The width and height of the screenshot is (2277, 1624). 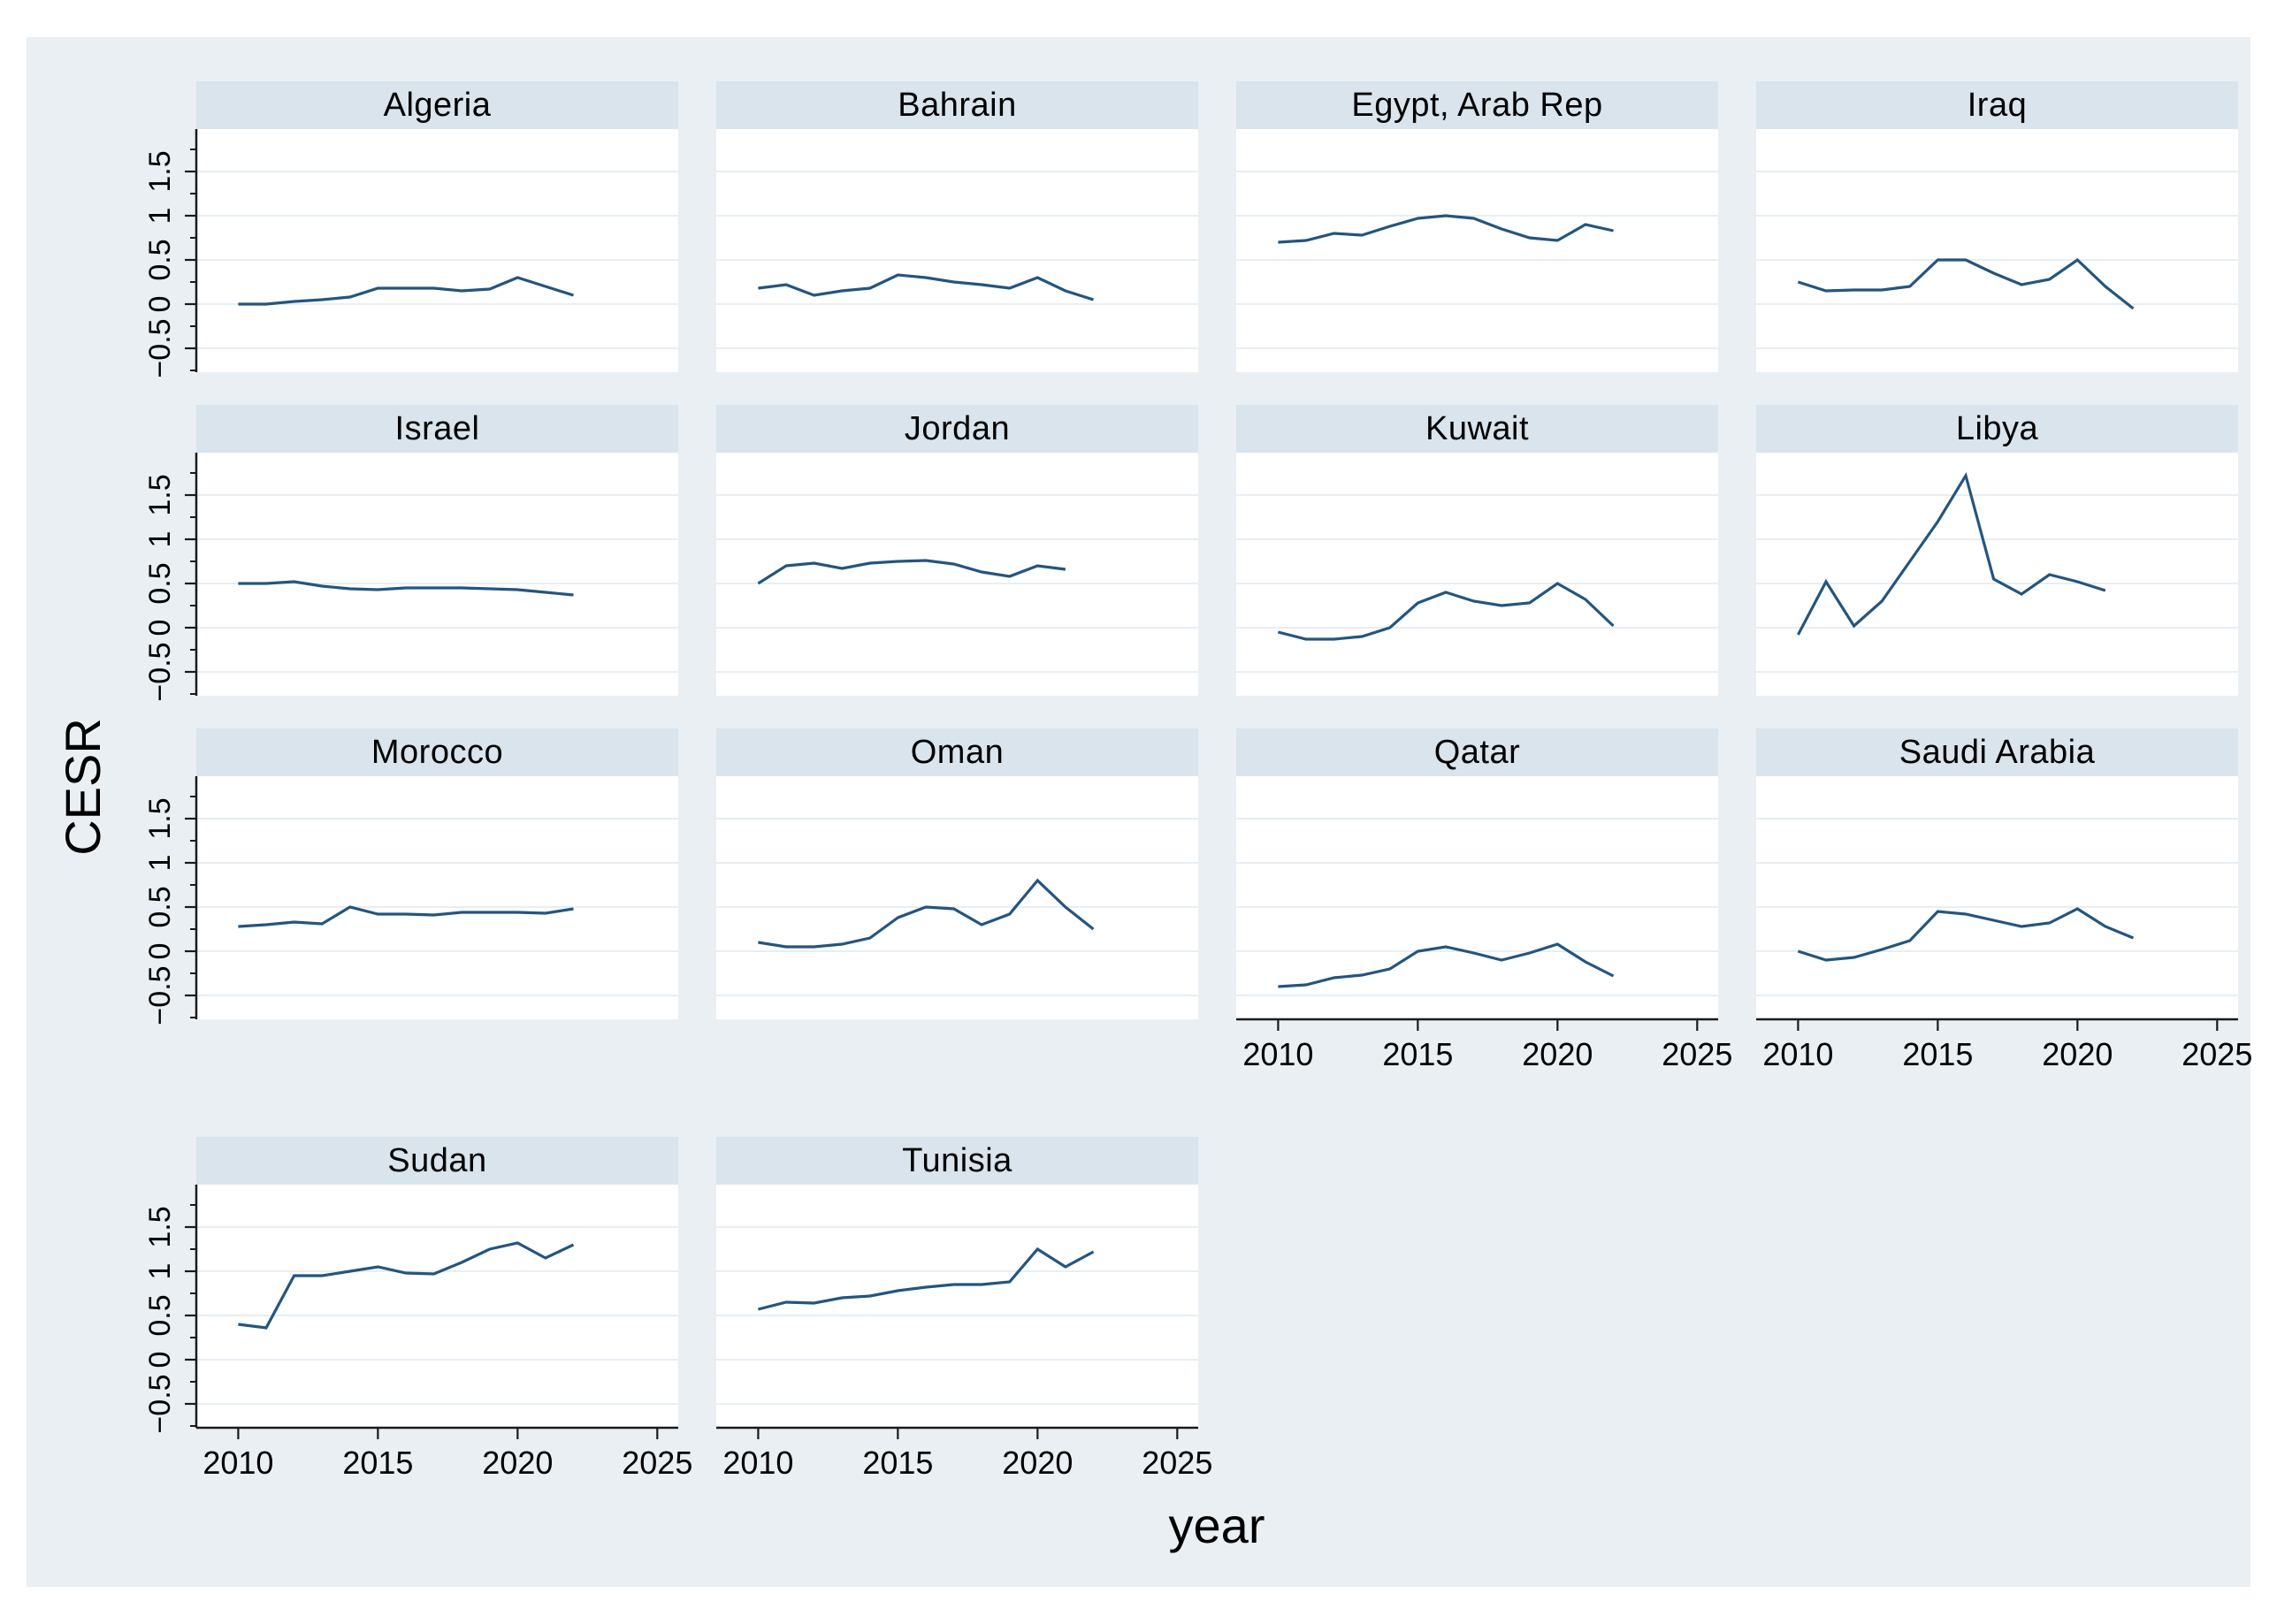 I want to click on chart-panel: Kuwait, so click(x=1477, y=550).